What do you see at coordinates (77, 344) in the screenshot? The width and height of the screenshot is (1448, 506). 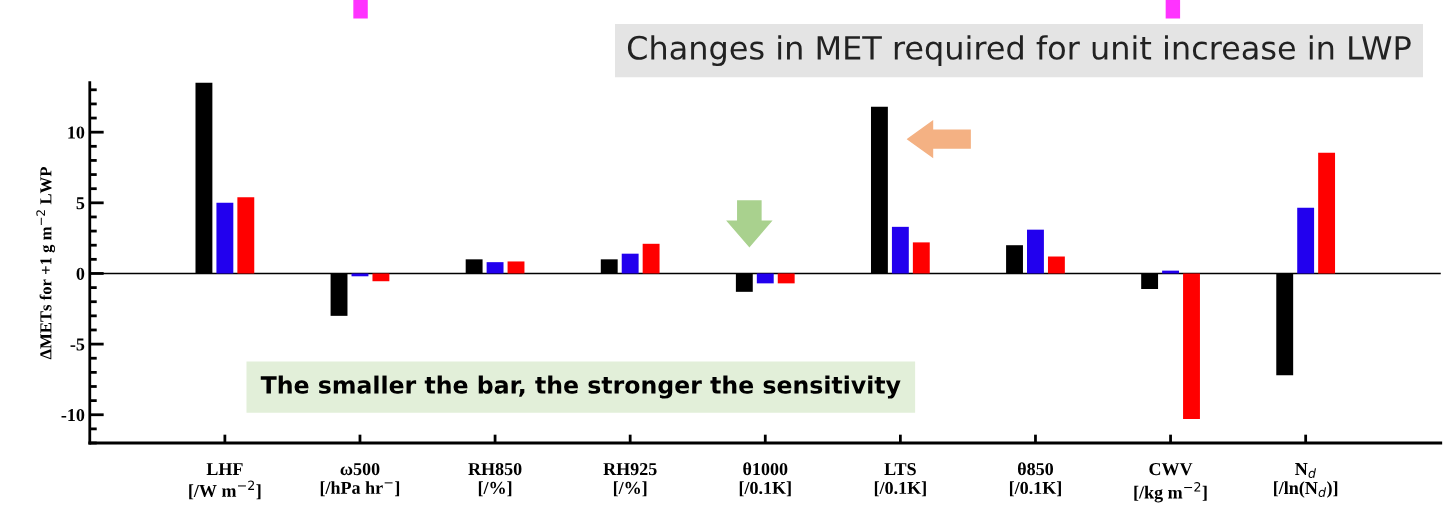 I see `y-tick-label: -5` at bounding box center [77, 344].